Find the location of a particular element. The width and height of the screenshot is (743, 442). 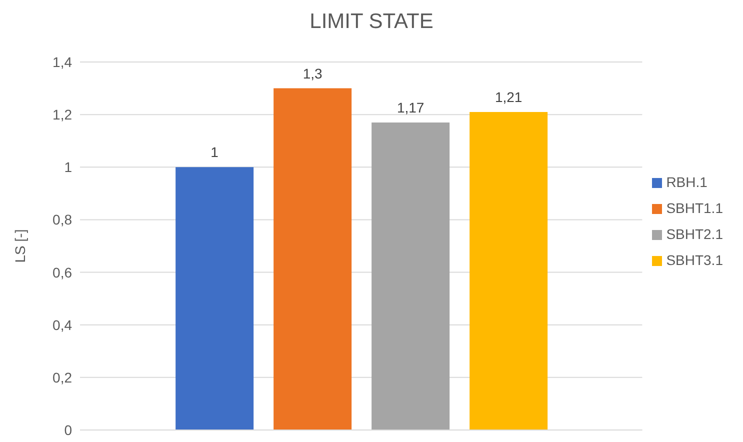

y-axis-title: LS [-] is located at coordinates (20, 246).